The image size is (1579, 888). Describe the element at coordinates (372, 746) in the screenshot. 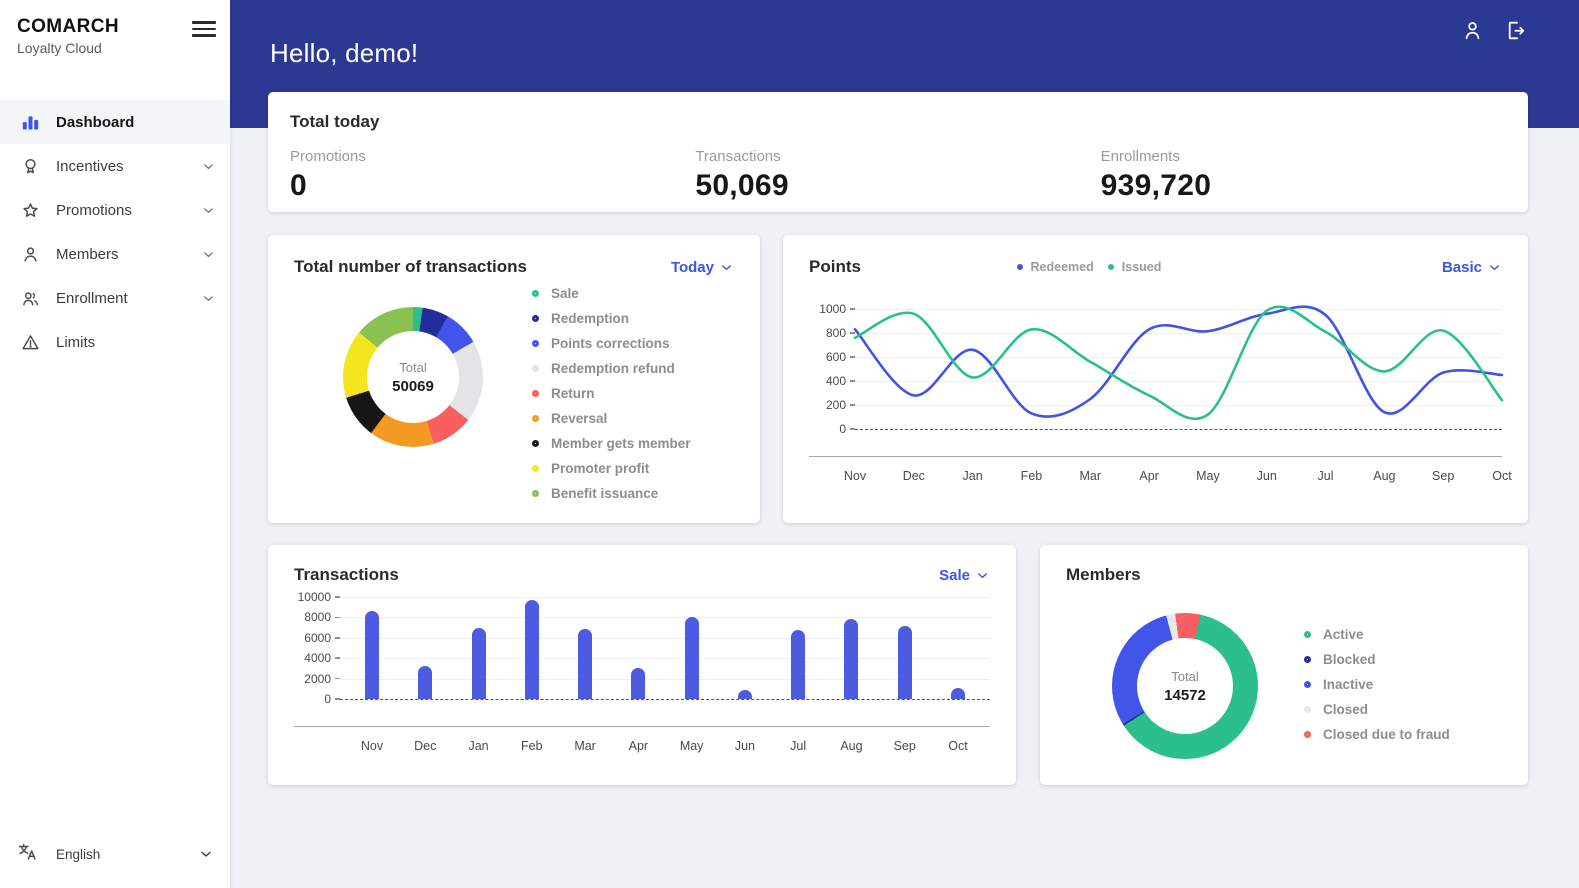

I see `x-tick-label: Nov` at that location.